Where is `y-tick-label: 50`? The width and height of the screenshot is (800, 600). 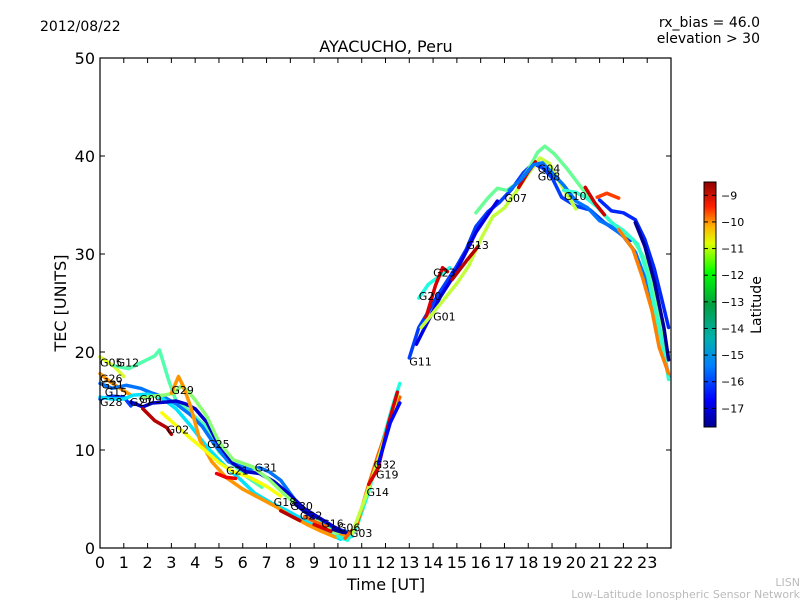 y-tick-label: 50 is located at coordinates (85, 58).